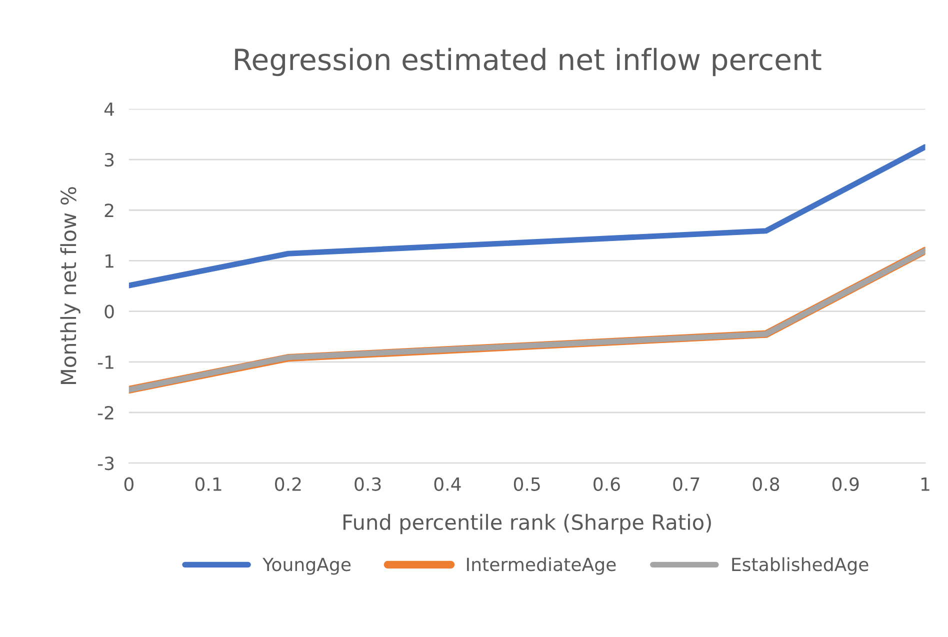 The width and height of the screenshot is (948, 637). I want to click on x-axis-title: Fund percentile rank (Sharpe Ratio), so click(527, 524).